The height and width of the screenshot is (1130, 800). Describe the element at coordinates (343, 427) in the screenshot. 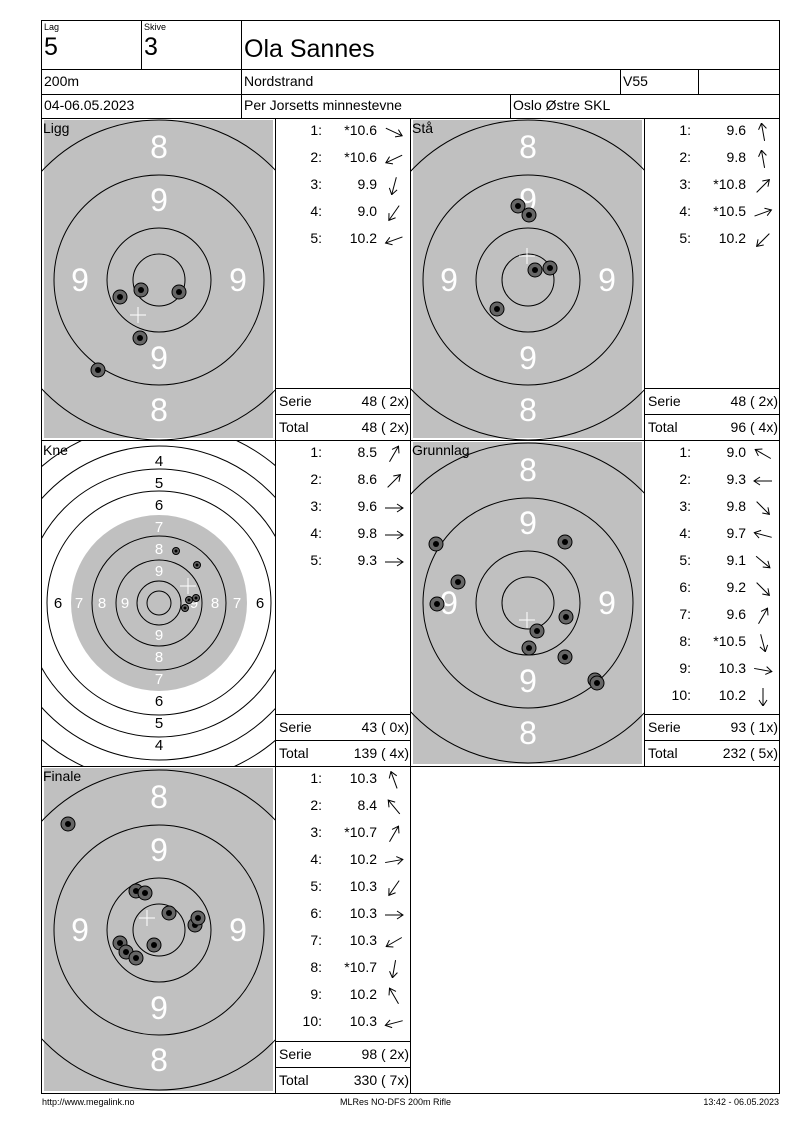

I see `total-row: Total 48 ( 2x)` at that location.